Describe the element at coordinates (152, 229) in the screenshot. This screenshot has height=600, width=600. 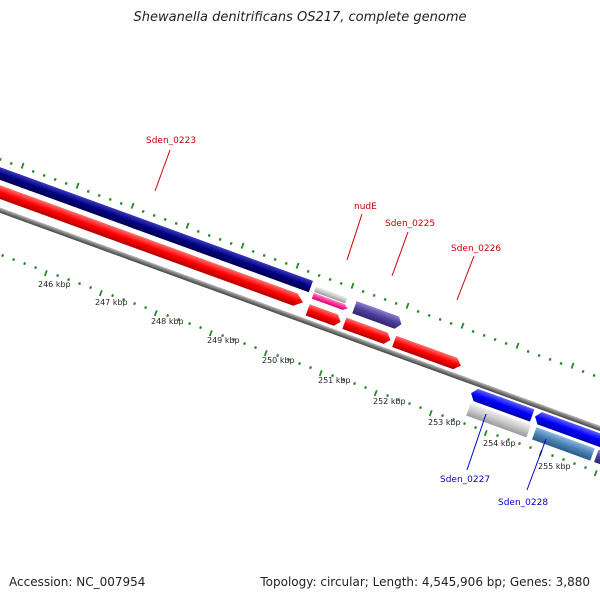
I see `gene-navy-arrow` at that location.